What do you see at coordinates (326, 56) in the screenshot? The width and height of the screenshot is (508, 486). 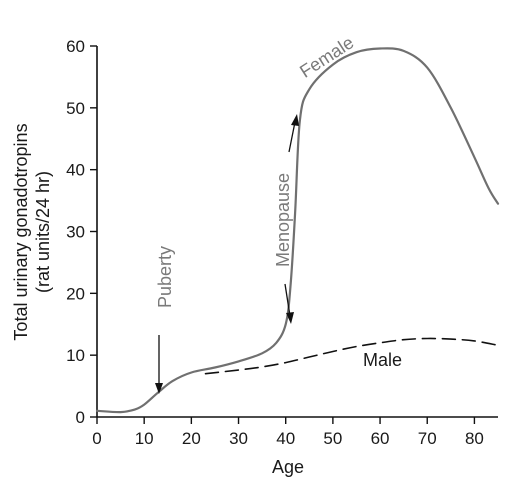 I see `female-label: Female` at bounding box center [326, 56].